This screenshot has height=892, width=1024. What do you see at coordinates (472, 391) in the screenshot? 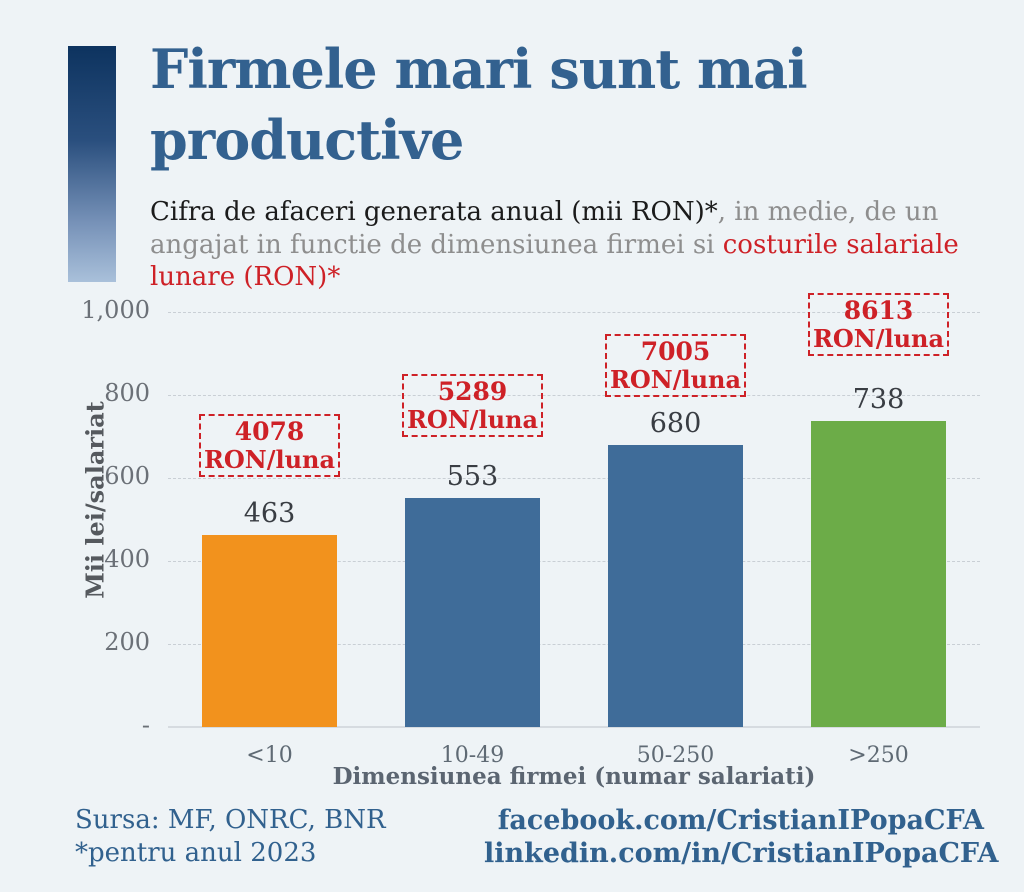
I see `salary-amount: 5289` at bounding box center [472, 391].